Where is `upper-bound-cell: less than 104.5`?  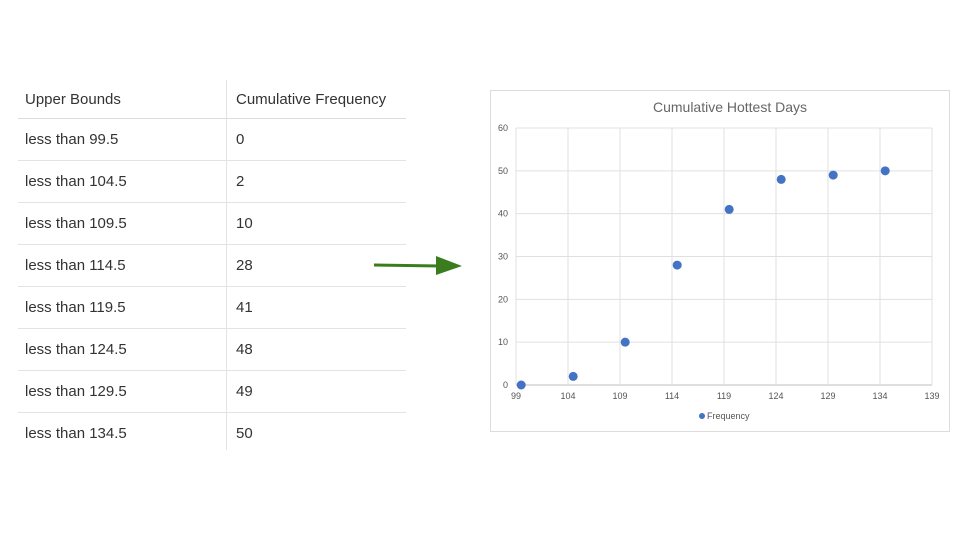
upper-bound-cell: less than 104.5 is located at coordinates (122, 181).